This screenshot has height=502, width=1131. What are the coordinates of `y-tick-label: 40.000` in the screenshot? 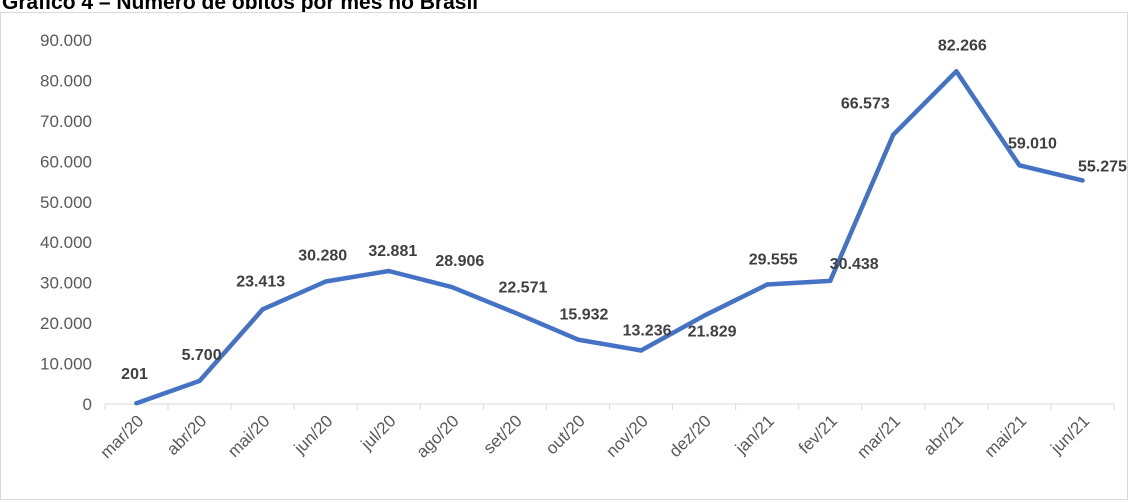 It's located at (66, 242).